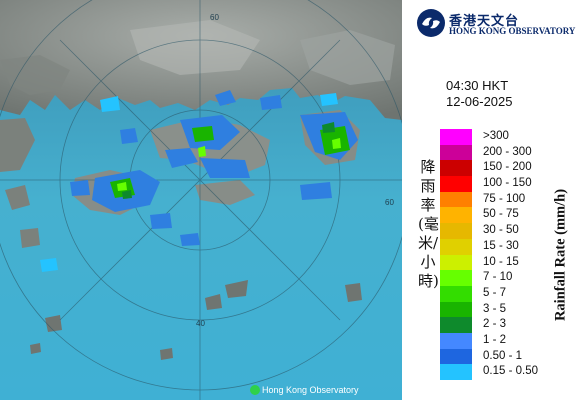 This screenshot has width=577, height=400. Describe the element at coordinates (200, 323) in the screenshot. I see `range-label-south: 40` at that location.